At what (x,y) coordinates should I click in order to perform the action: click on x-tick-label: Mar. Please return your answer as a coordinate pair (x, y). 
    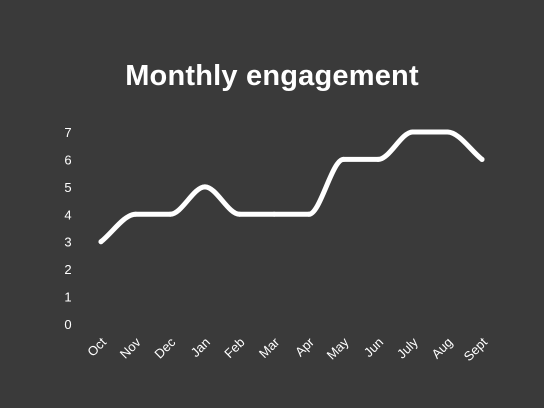
    Looking at the image, I should click on (269, 347).